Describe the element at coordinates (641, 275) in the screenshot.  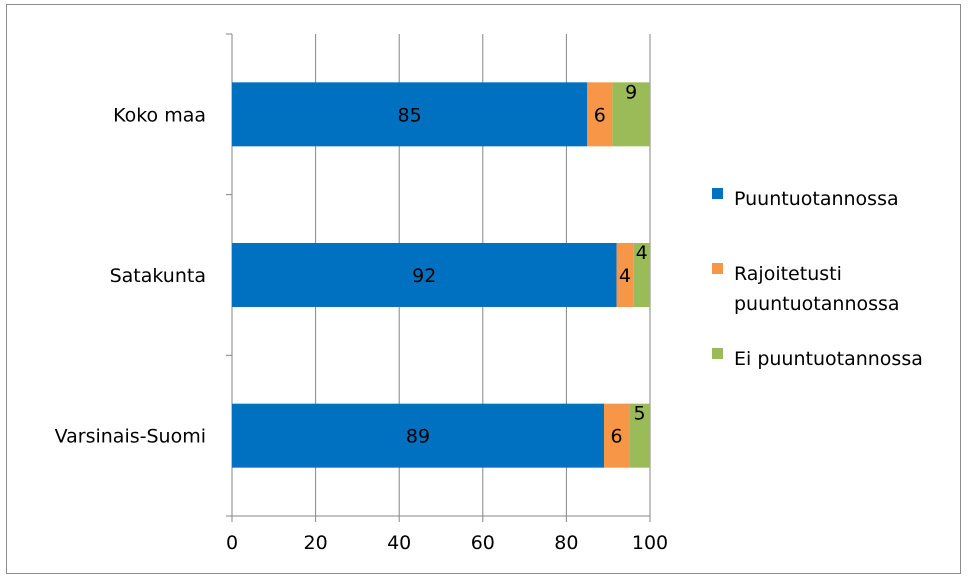
I see `bar-satakunta-ei-puuntuotannossa` at that location.